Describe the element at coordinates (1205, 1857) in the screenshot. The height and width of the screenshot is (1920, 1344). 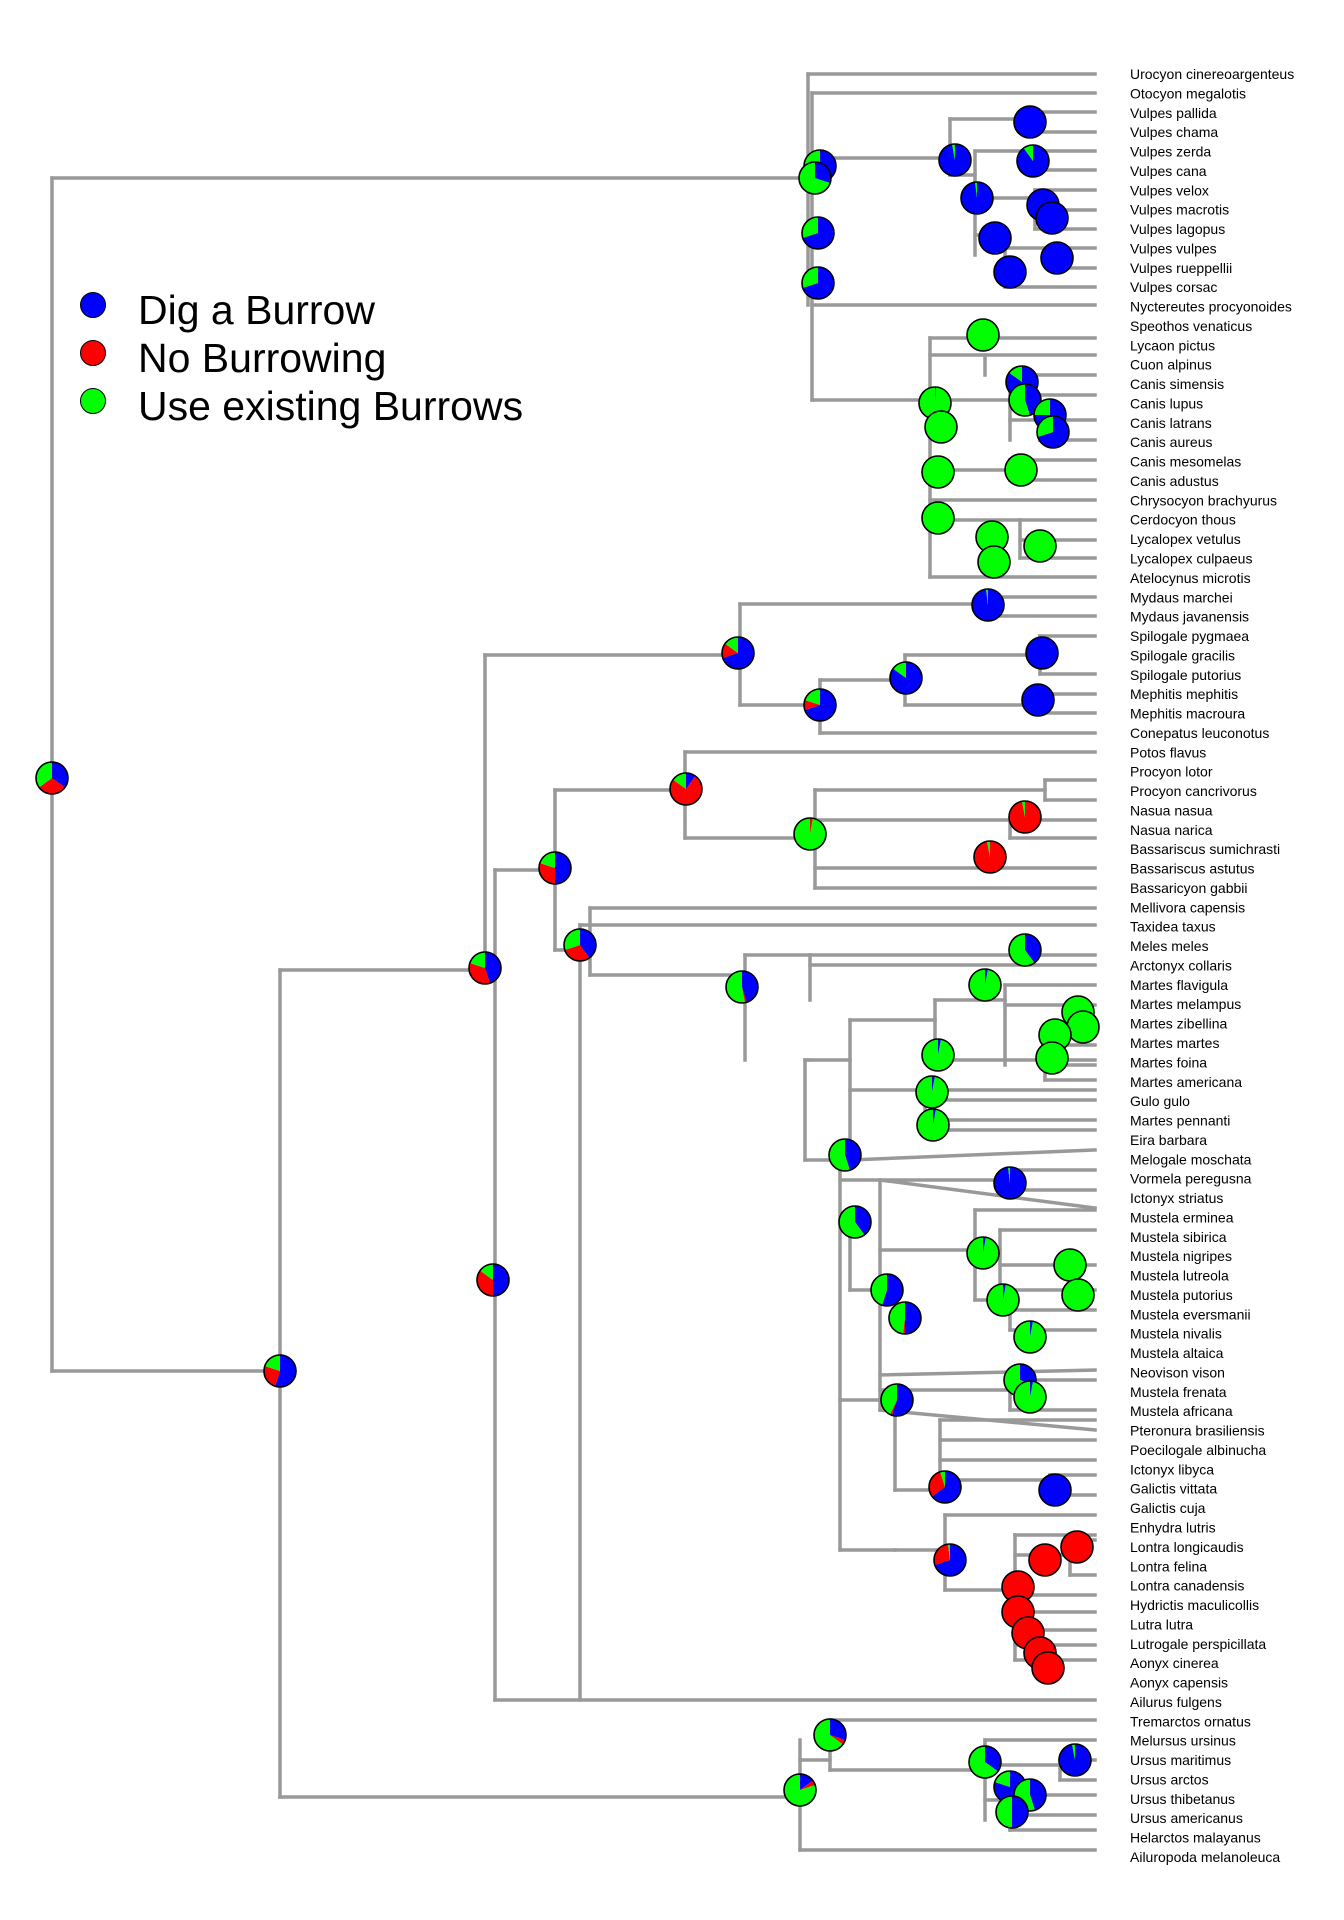
I see `tip-label: Ailuropoda melanoleuca` at that location.